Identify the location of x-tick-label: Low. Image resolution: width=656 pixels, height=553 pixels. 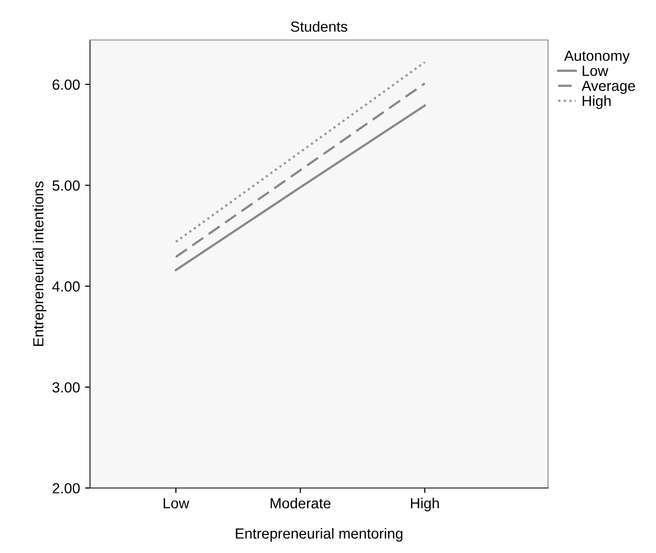
(177, 503).